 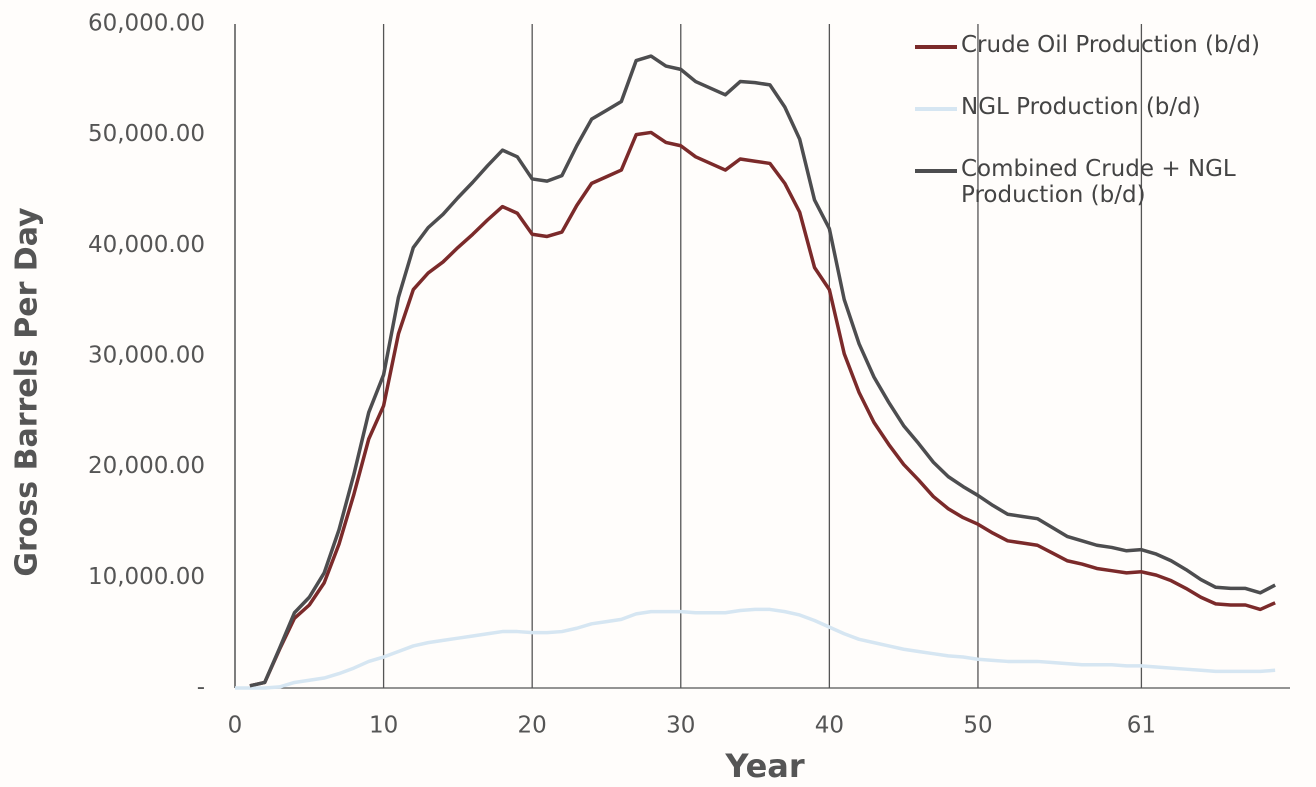 What do you see at coordinates (146, 577) in the screenshot?
I see `y-tick-label: 10,000.00` at bounding box center [146, 577].